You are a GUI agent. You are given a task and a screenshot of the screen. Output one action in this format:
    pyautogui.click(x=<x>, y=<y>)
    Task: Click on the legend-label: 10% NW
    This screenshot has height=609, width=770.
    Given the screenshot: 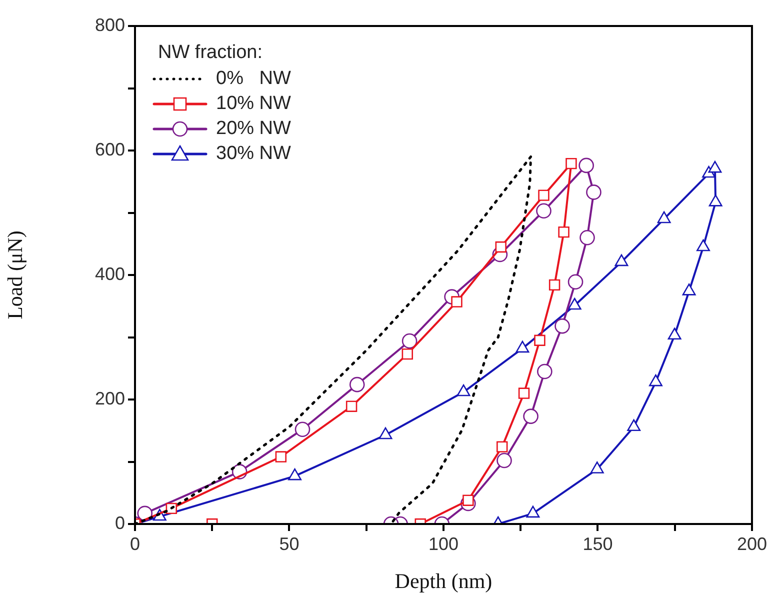 What is the action you would take?
    pyautogui.click(x=253, y=103)
    